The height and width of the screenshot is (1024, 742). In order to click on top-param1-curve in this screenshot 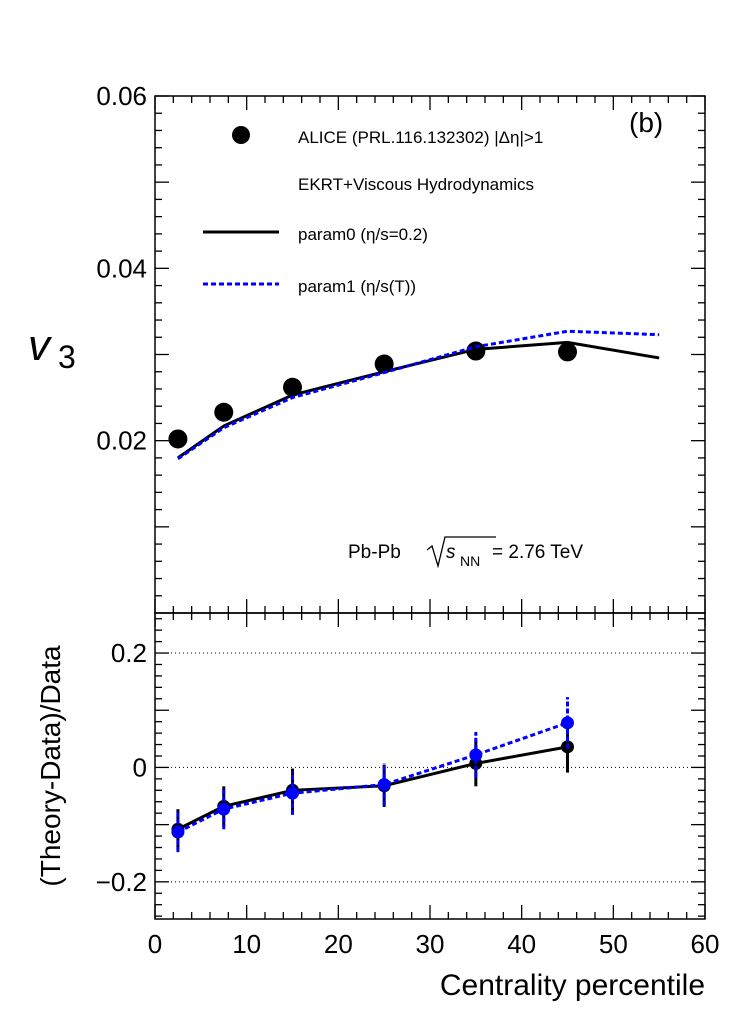, I will do `click(418, 395)`.